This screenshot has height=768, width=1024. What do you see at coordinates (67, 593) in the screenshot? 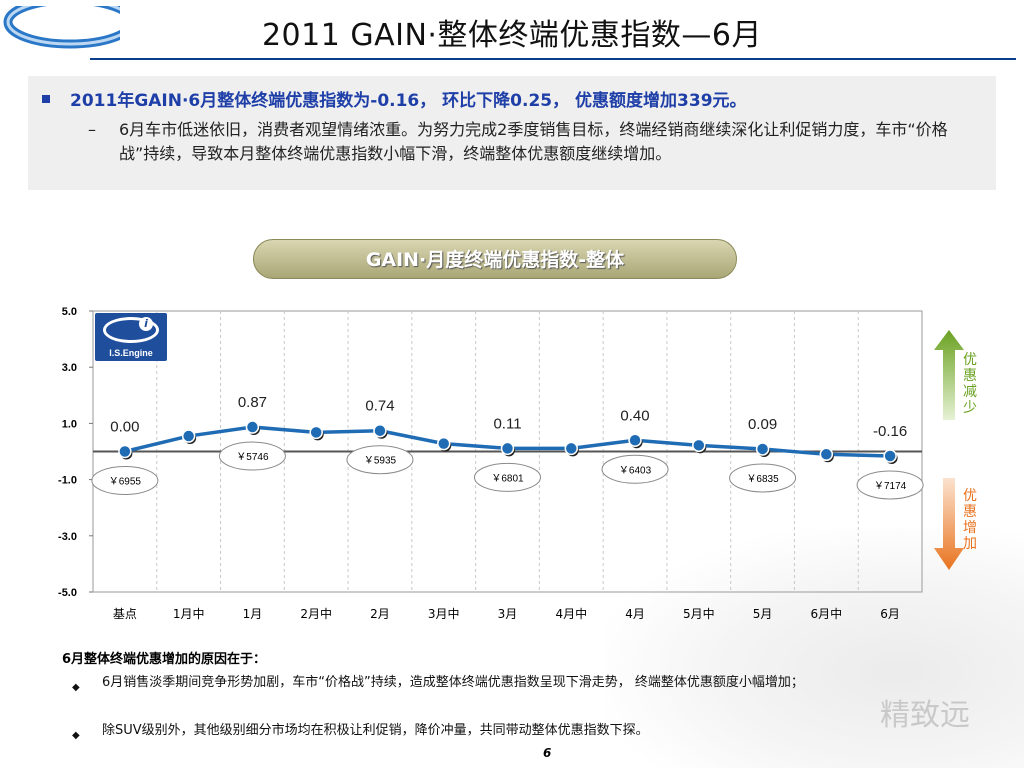
I see `y-tick-label: -5.0` at bounding box center [67, 593].